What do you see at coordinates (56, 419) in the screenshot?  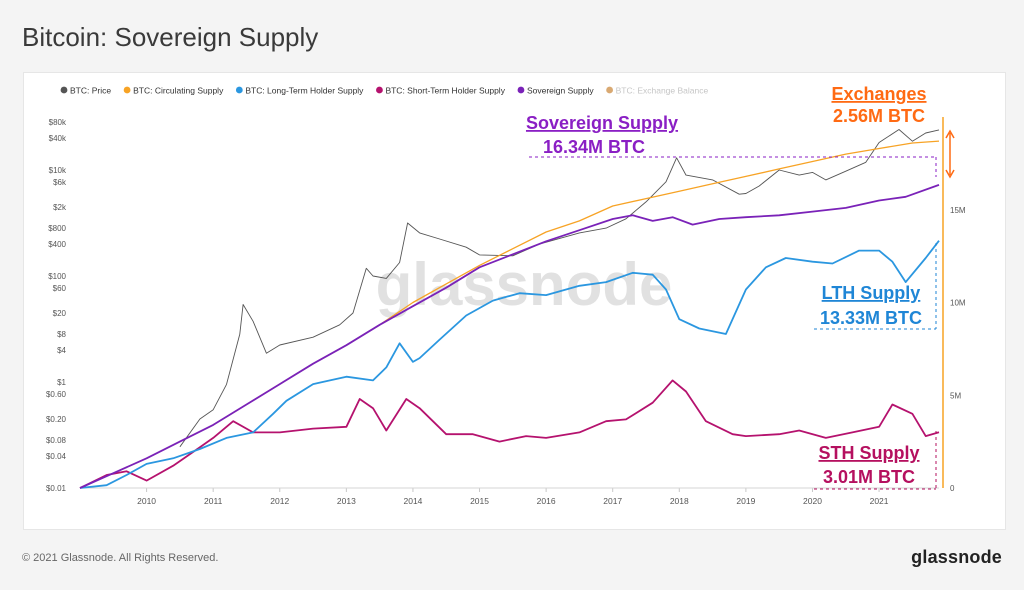 I see `y-left-tick-label: $0.20` at bounding box center [56, 419].